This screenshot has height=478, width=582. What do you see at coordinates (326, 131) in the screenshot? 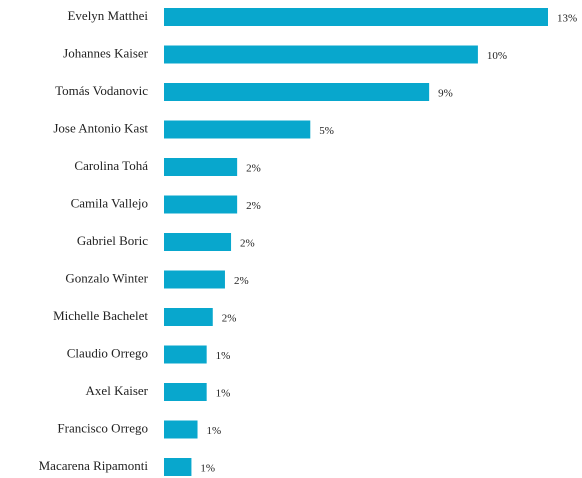
I see `value-label: 5%` at bounding box center [326, 131].